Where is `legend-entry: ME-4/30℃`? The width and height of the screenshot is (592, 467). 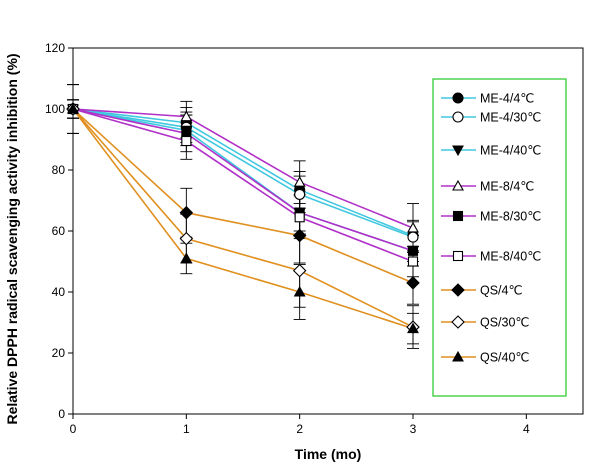 legend-entry: ME-4/30℃ is located at coordinates (491, 118).